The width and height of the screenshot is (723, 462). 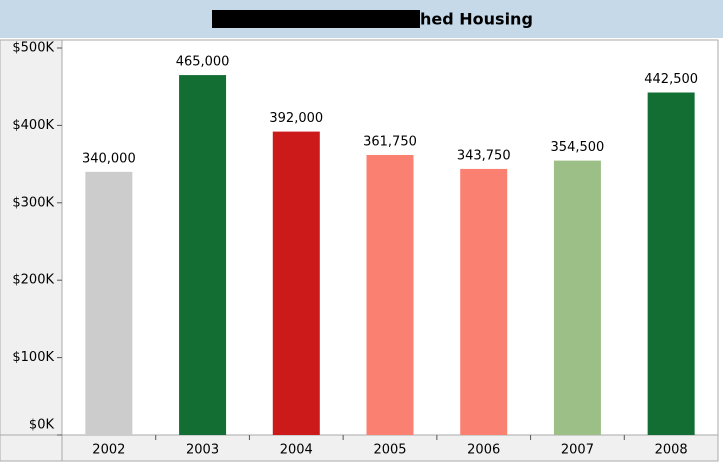 I want to click on x-tick-label: 2005, so click(x=389, y=450).